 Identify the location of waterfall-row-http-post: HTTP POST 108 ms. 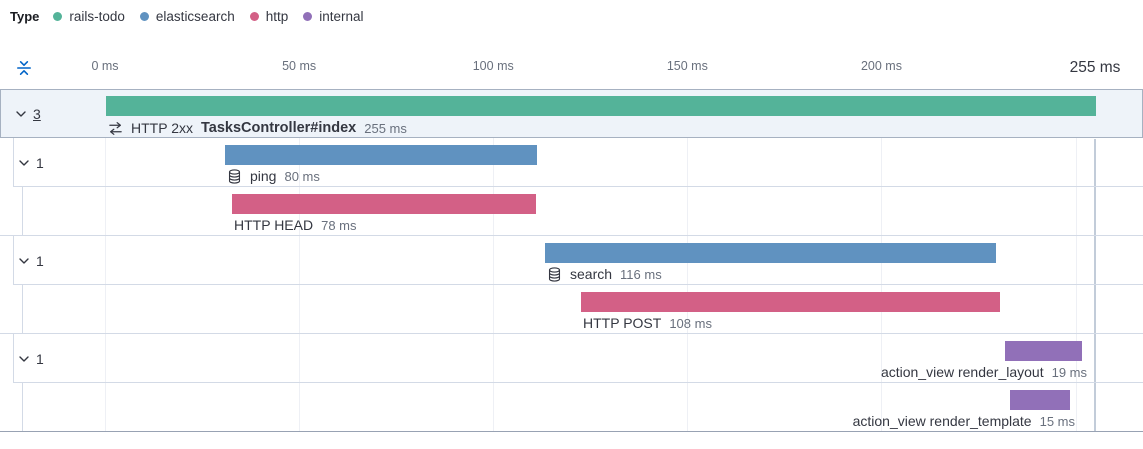
(571, 309).